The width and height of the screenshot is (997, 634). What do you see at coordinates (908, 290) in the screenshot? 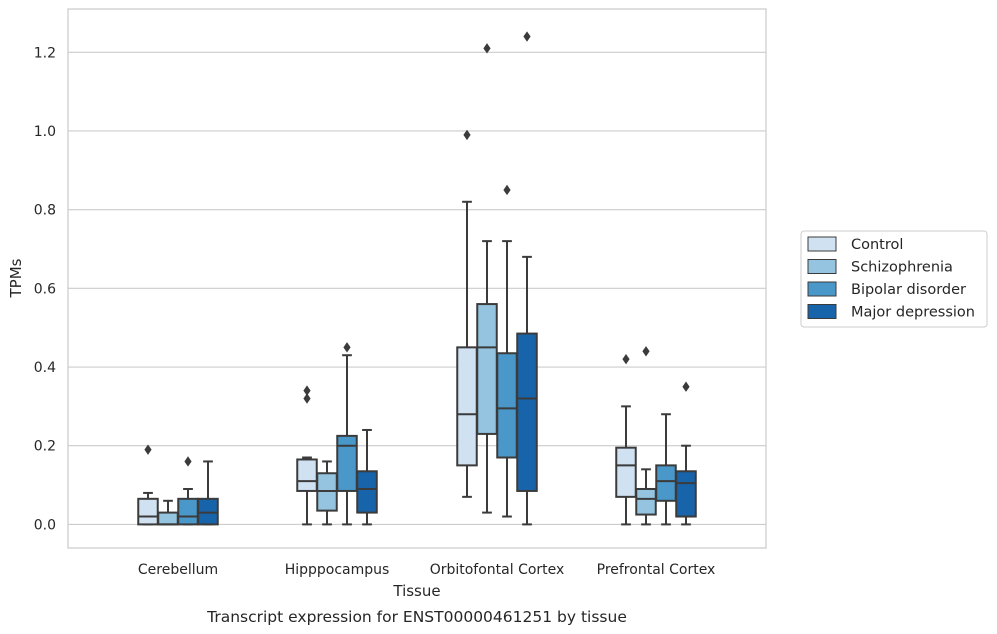
I see `legend-label: Bipolar disorder` at bounding box center [908, 290].